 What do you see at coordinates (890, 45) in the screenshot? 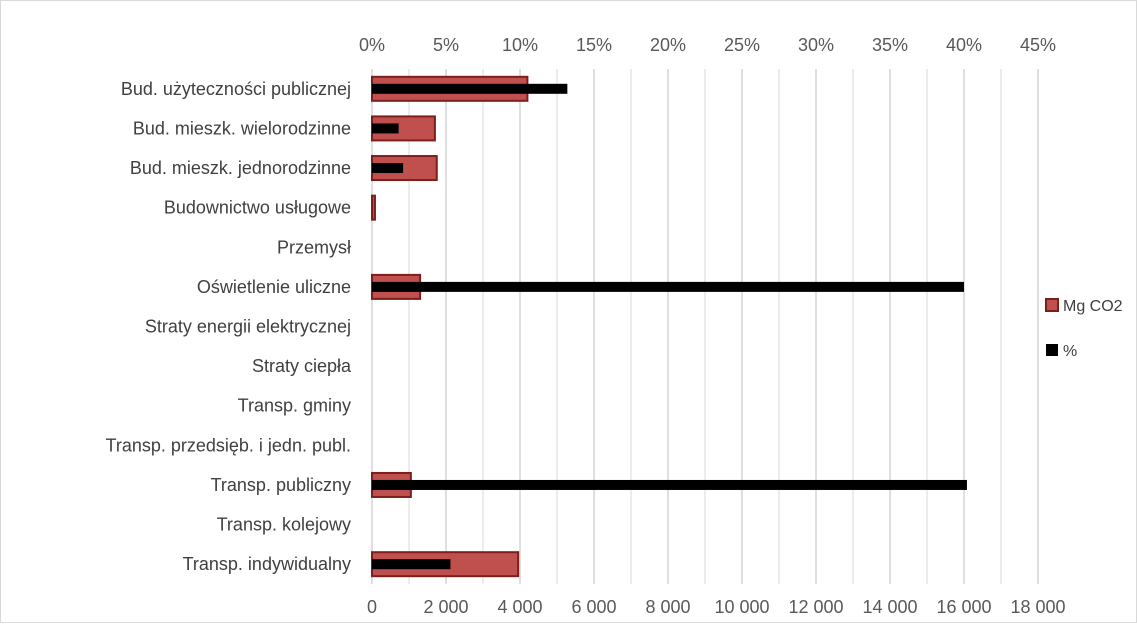
I see `top-tick-label: 35%` at bounding box center [890, 45].